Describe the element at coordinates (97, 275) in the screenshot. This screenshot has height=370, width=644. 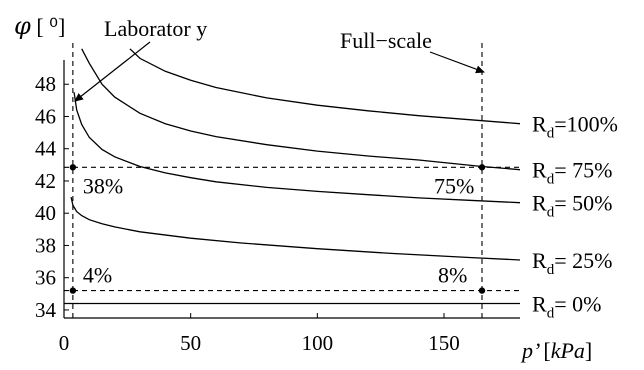
I see `point-label: 4%` at that location.